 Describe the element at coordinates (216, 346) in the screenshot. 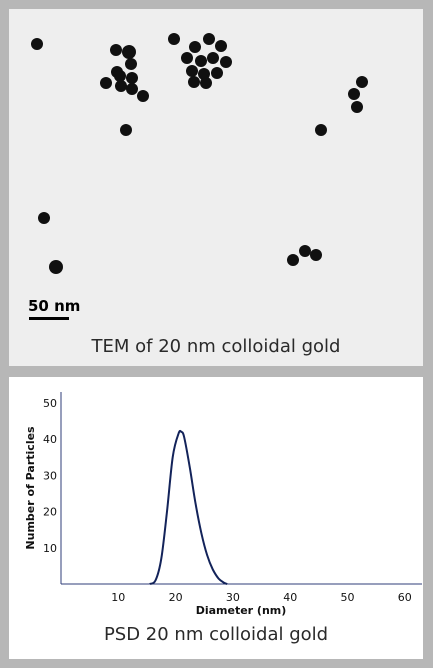

I see `tem-caption: TEM of 20 nm colloidal gold` at that location.